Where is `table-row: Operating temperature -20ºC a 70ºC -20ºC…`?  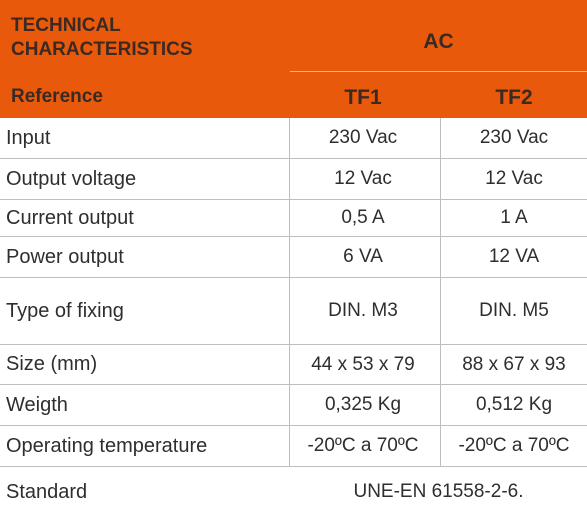
table-row: Operating temperature -20ºC a 70ºC -20ºC… is located at coordinates (293, 446).